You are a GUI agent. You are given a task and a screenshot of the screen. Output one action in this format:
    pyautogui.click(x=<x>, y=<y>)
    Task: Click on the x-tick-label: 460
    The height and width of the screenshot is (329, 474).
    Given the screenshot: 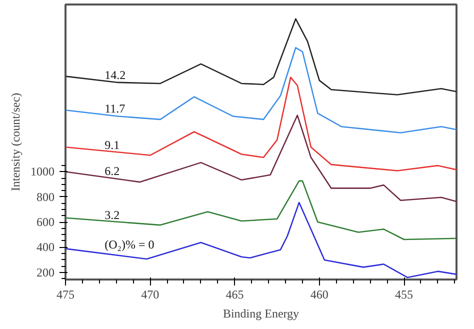 What is the action you would take?
    pyautogui.click(x=319, y=295)
    